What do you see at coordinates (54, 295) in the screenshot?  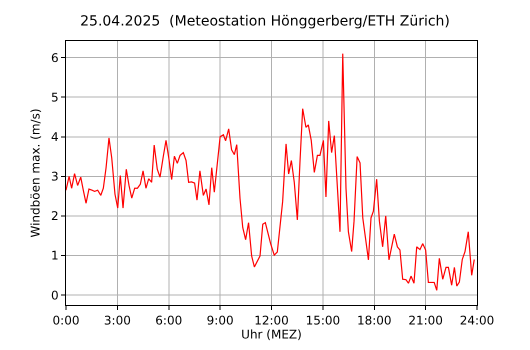 I see `y-tick-label: 0` at bounding box center [54, 295].